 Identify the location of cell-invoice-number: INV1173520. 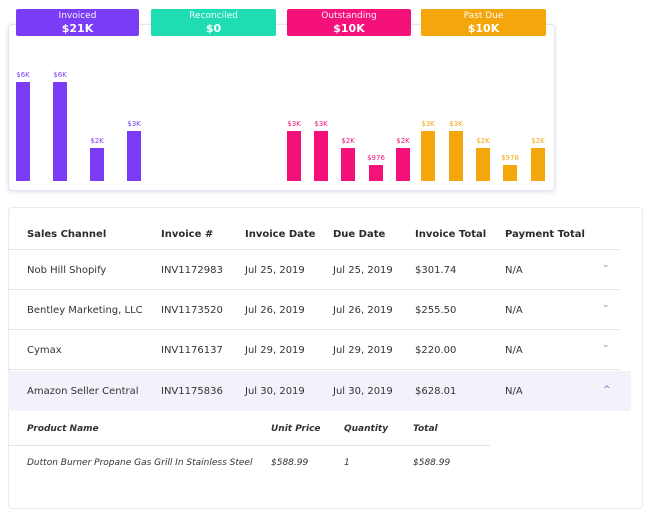
(192, 310).